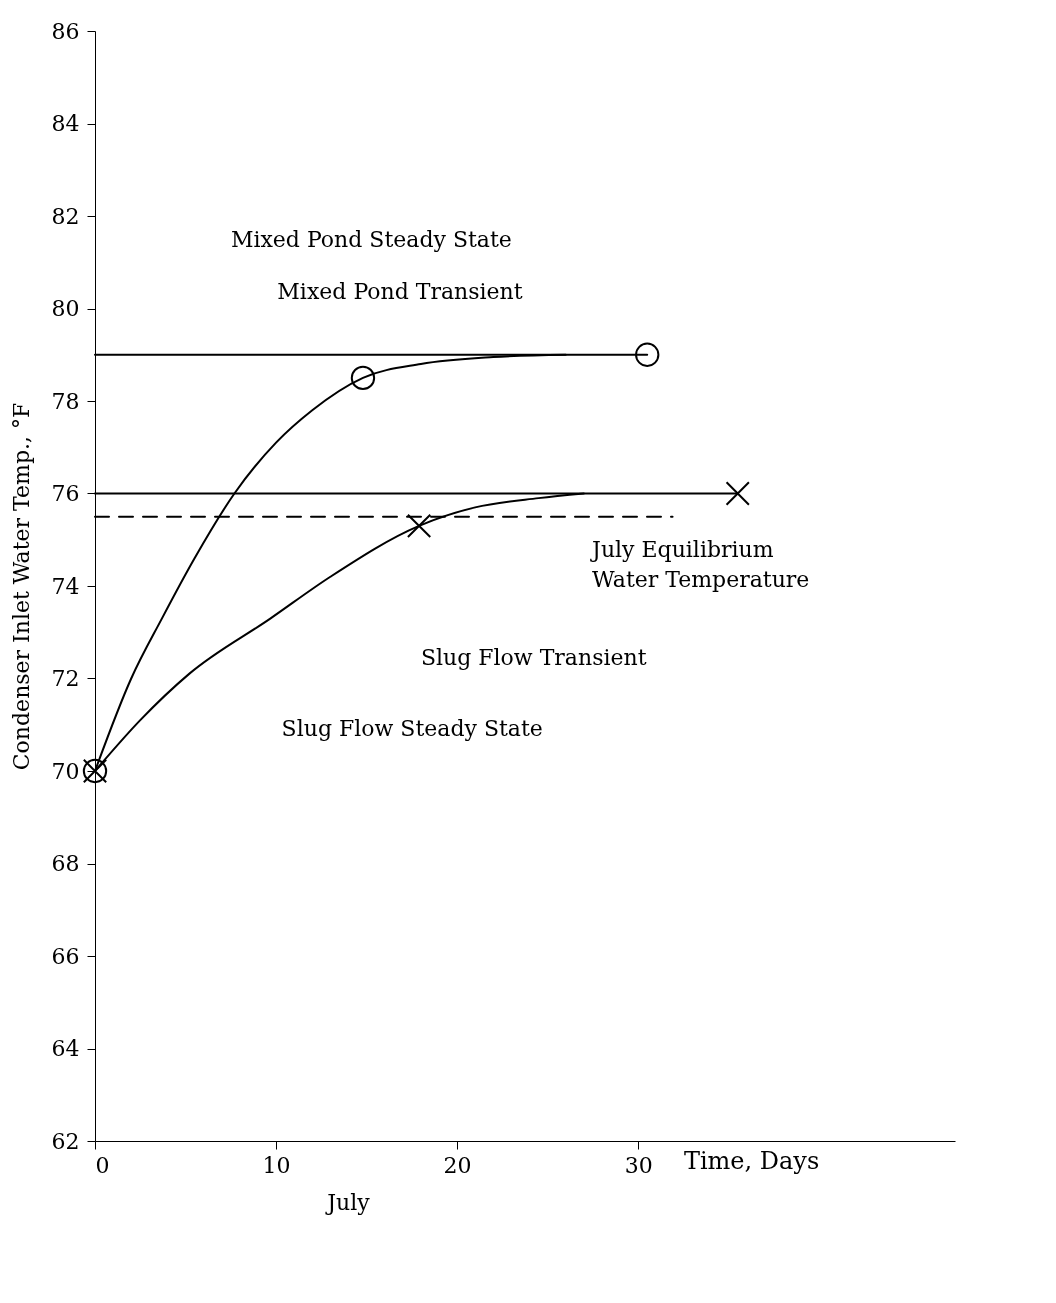  I want to click on y-tick-label: 76, so click(65, 493).